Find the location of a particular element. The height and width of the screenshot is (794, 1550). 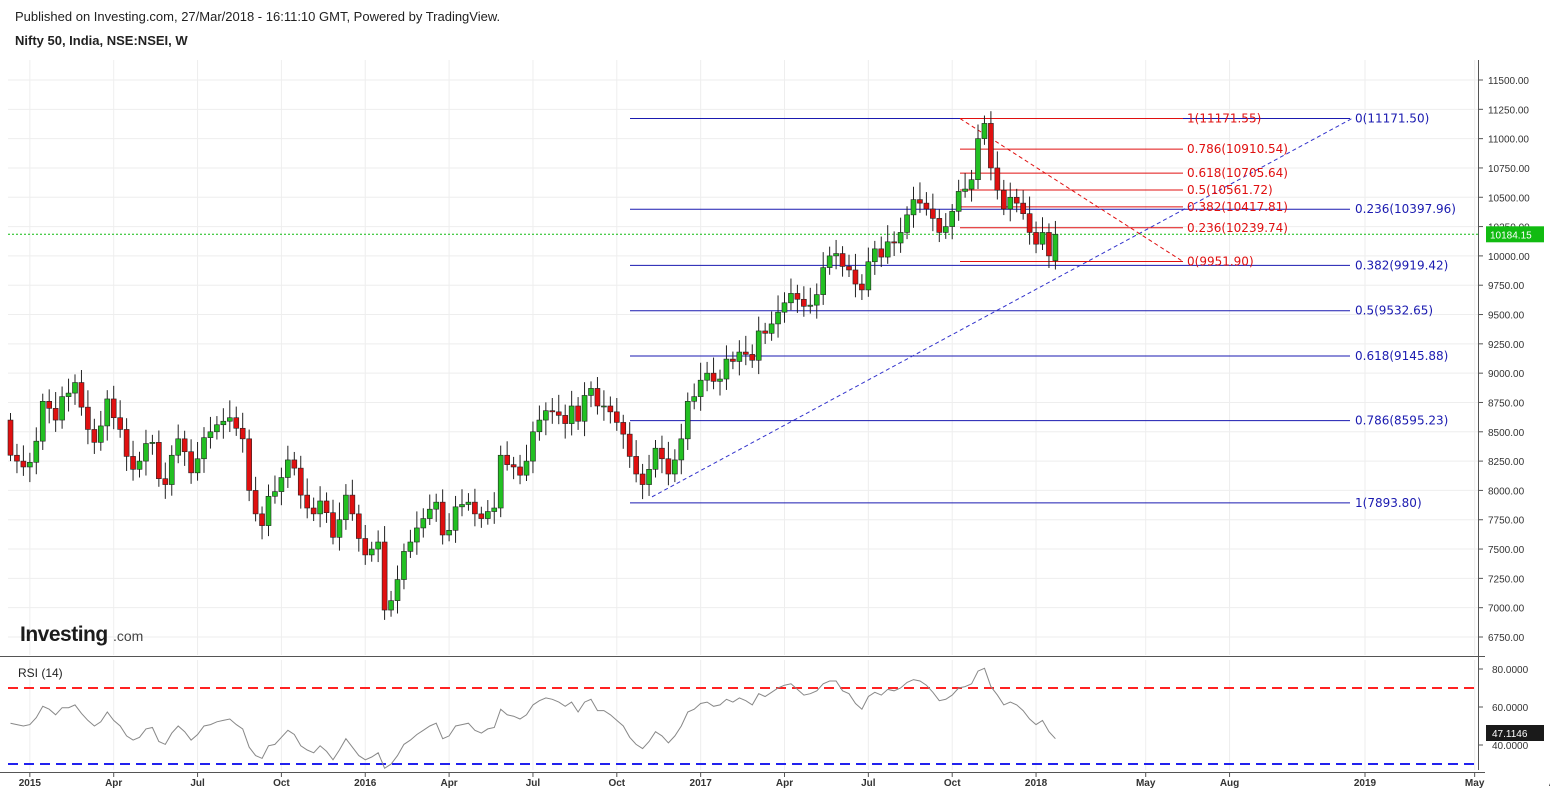

fib-right-label-3: 0.5(10561.72) is located at coordinates (1230, 190).